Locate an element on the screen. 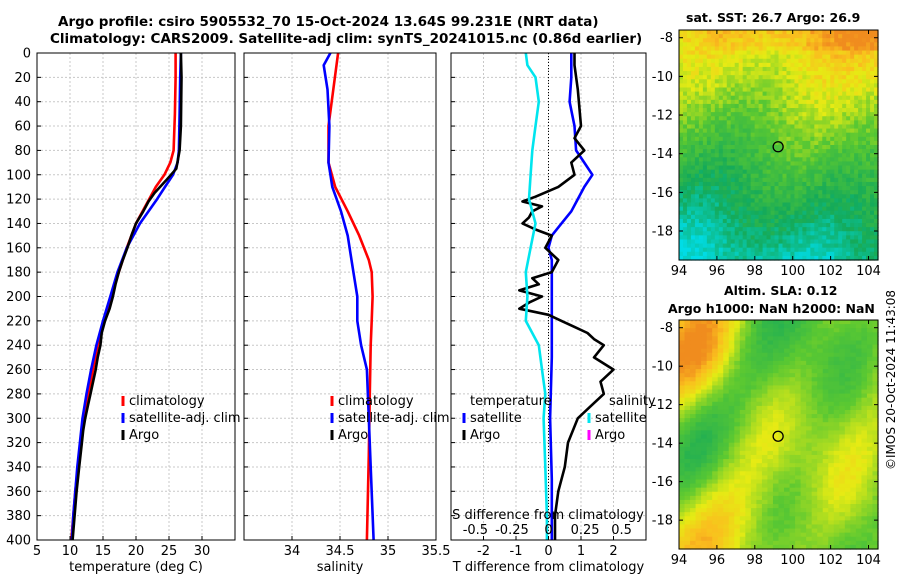 The image size is (900, 580). map-y-tick-label: -18 is located at coordinates (662, 232).